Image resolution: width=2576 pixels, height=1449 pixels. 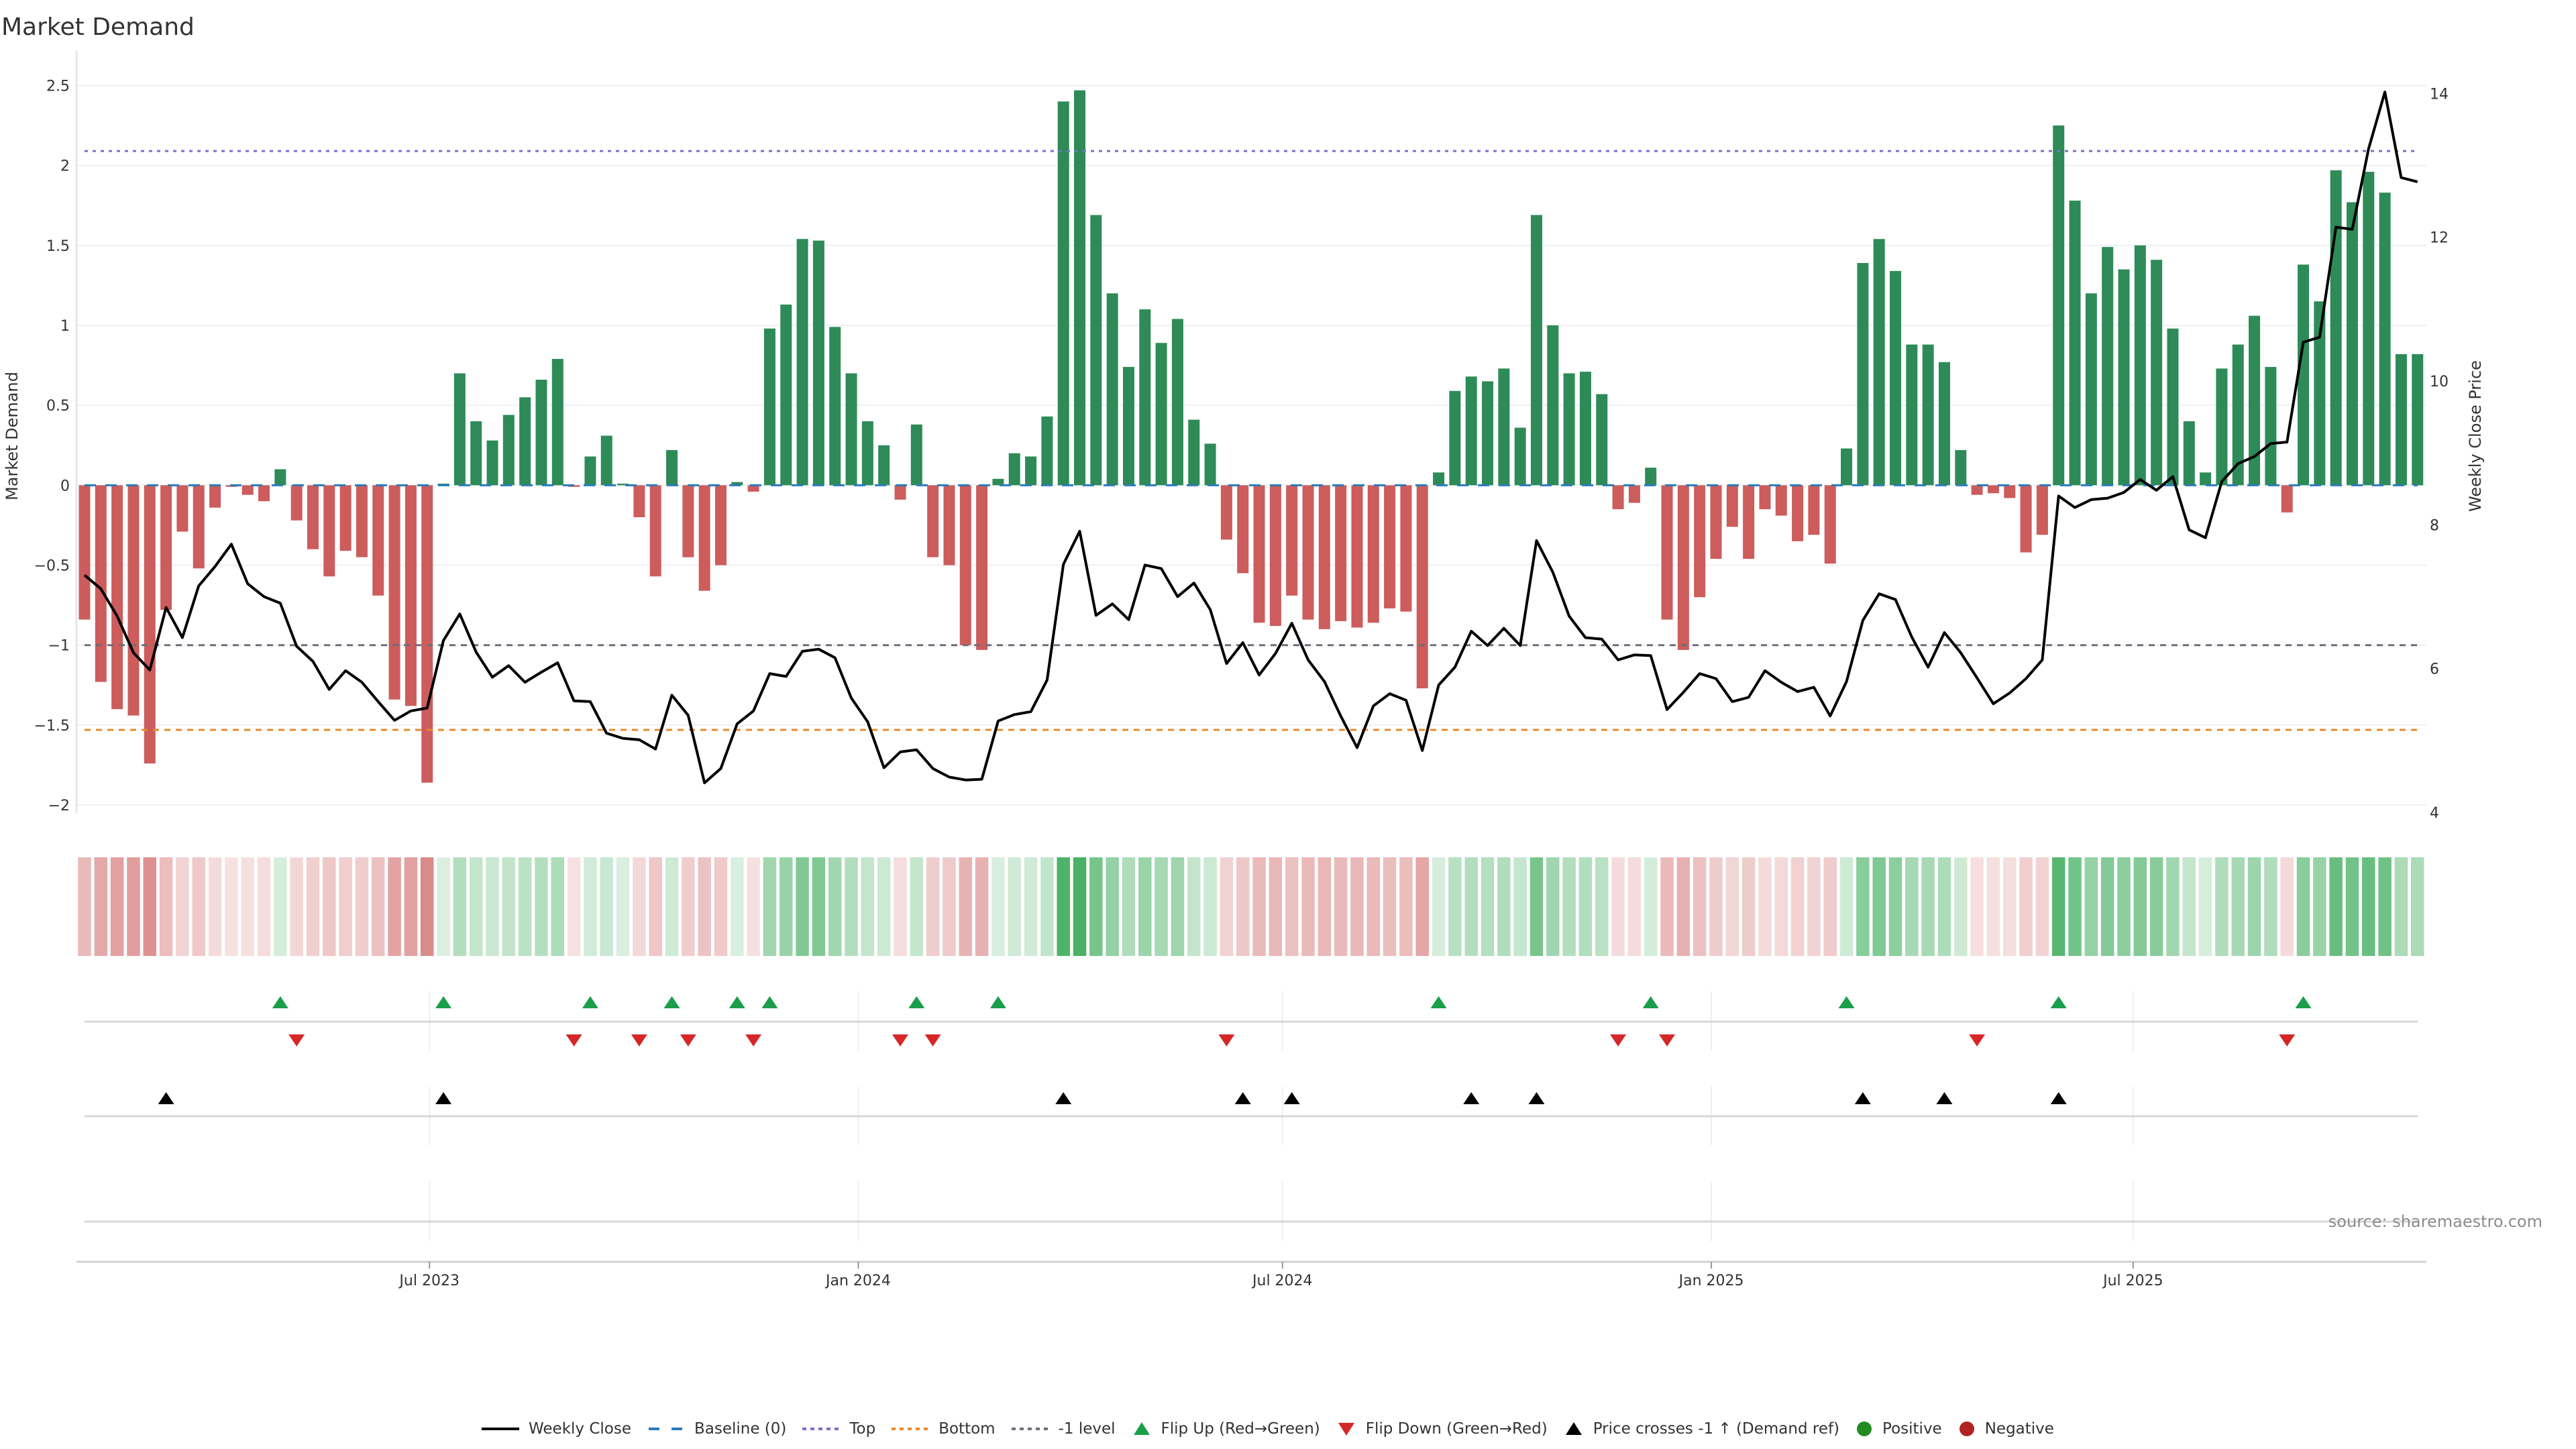 I want to click on legend-label: Price crosses -1 ↑ (Demand ref), so click(x=1716, y=1429).